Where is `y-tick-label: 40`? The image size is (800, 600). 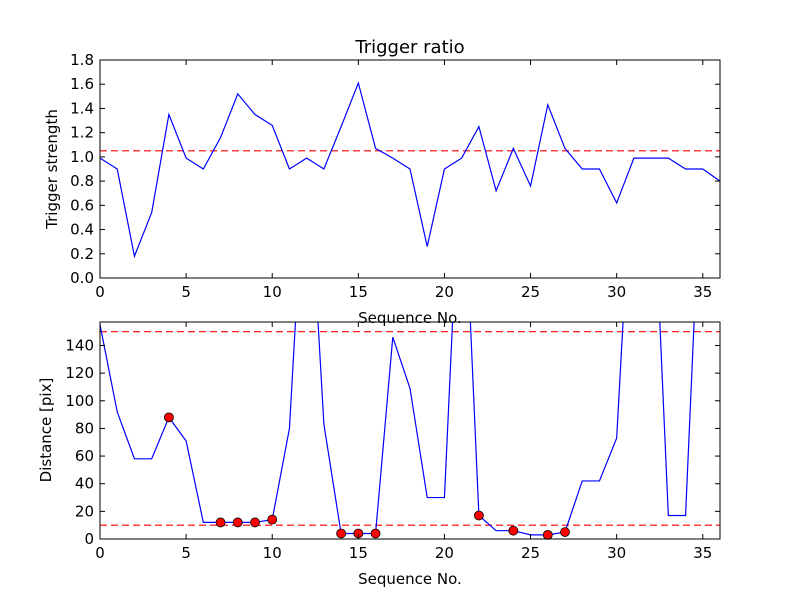 y-tick-label: 40 is located at coordinates (84, 484).